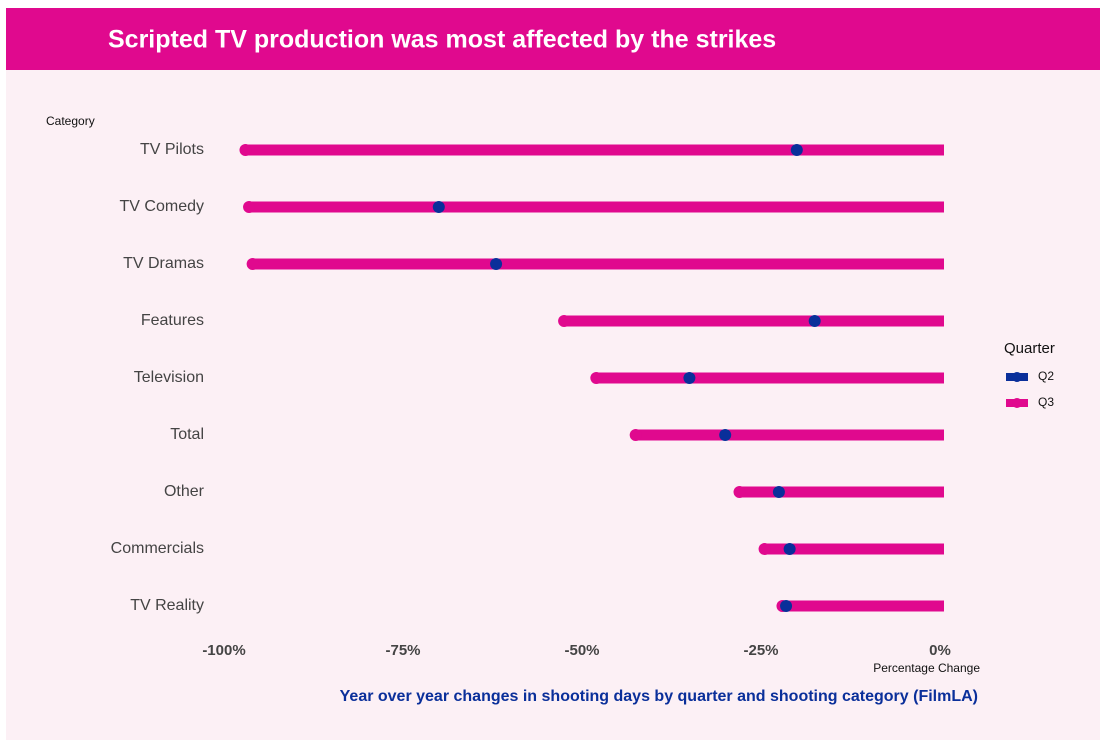  What do you see at coordinates (157, 548) in the screenshot?
I see `y-tick-label: Commercials` at bounding box center [157, 548].